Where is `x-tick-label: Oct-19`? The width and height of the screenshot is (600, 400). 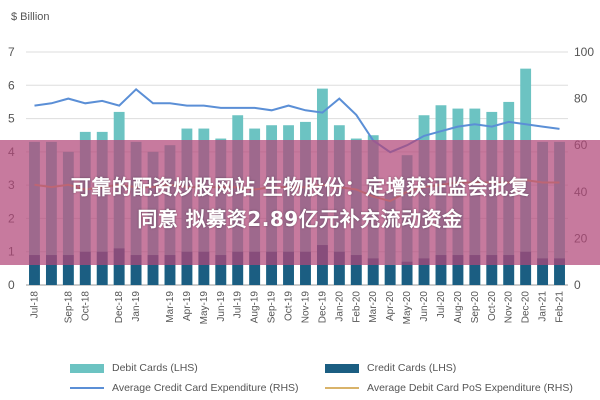
x-tick-label: Oct-19 is located at coordinates (289, 306).